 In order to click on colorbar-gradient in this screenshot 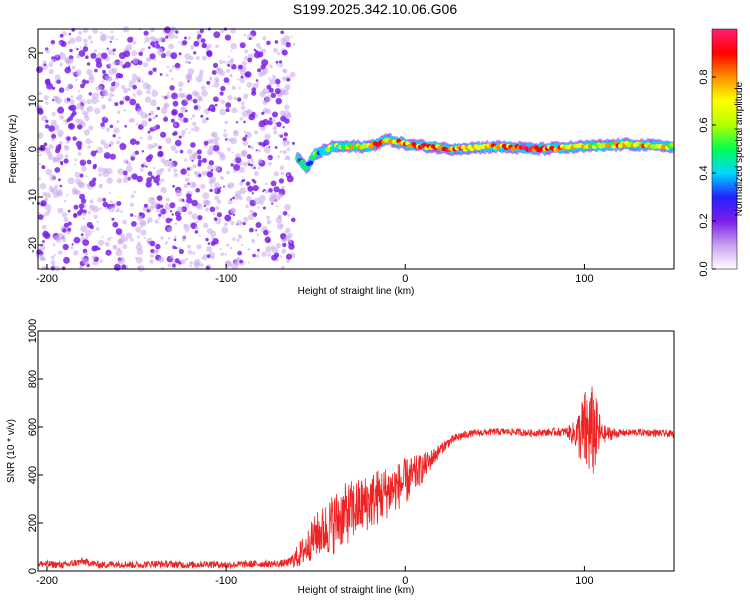, I will do `click(724, 149)`.